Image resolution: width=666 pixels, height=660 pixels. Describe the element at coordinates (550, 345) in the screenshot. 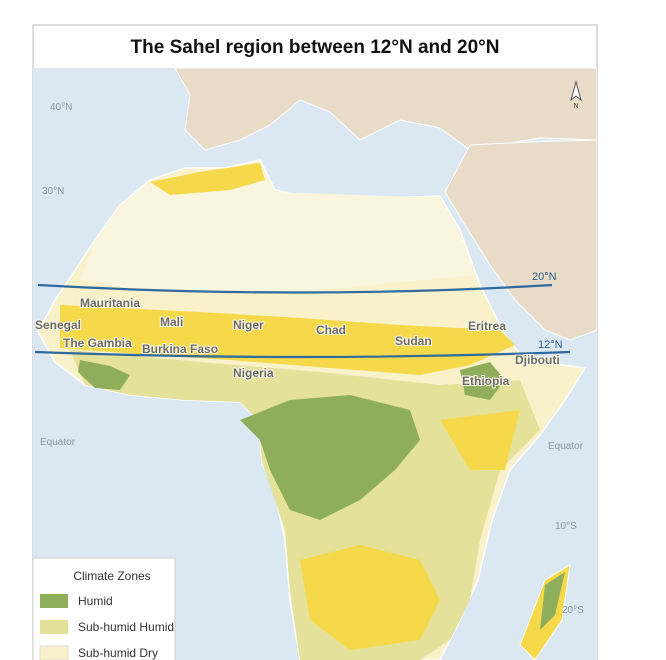

I see `sahel-line-label: 12°N` at that location.